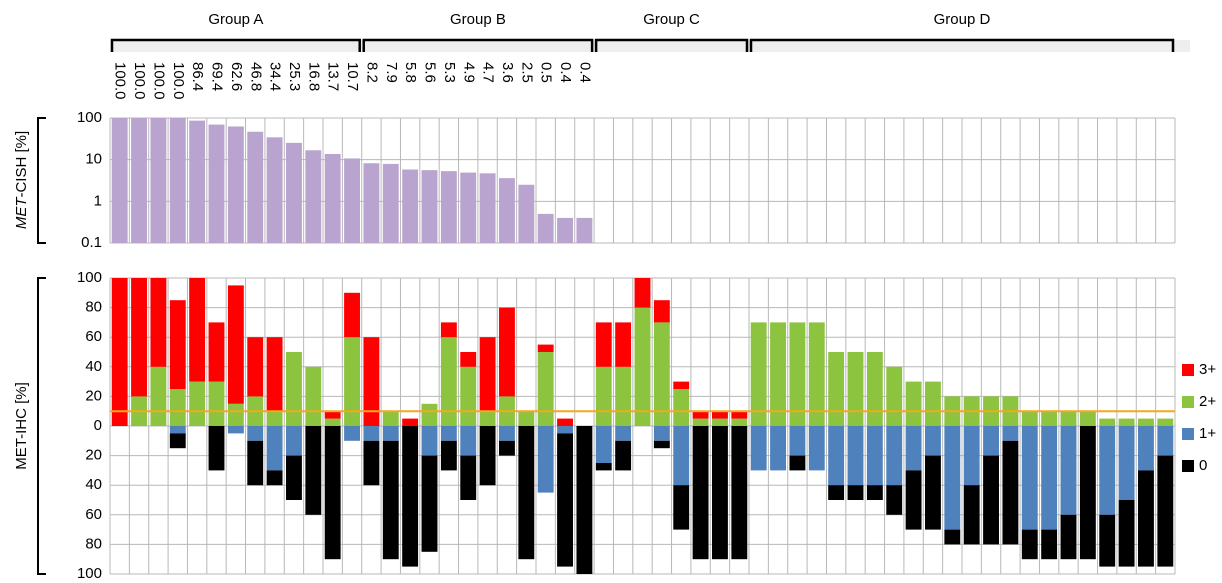  I want to click on value-label: 5.3, so click(449, 72).